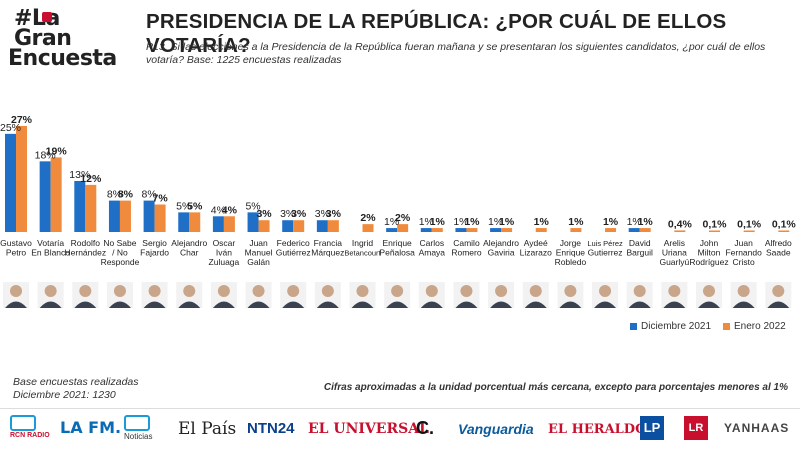  What do you see at coordinates (784, 225) in the screenshot?
I see `value-label-ene-22: 0,1%` at bounding box center [784, 225].